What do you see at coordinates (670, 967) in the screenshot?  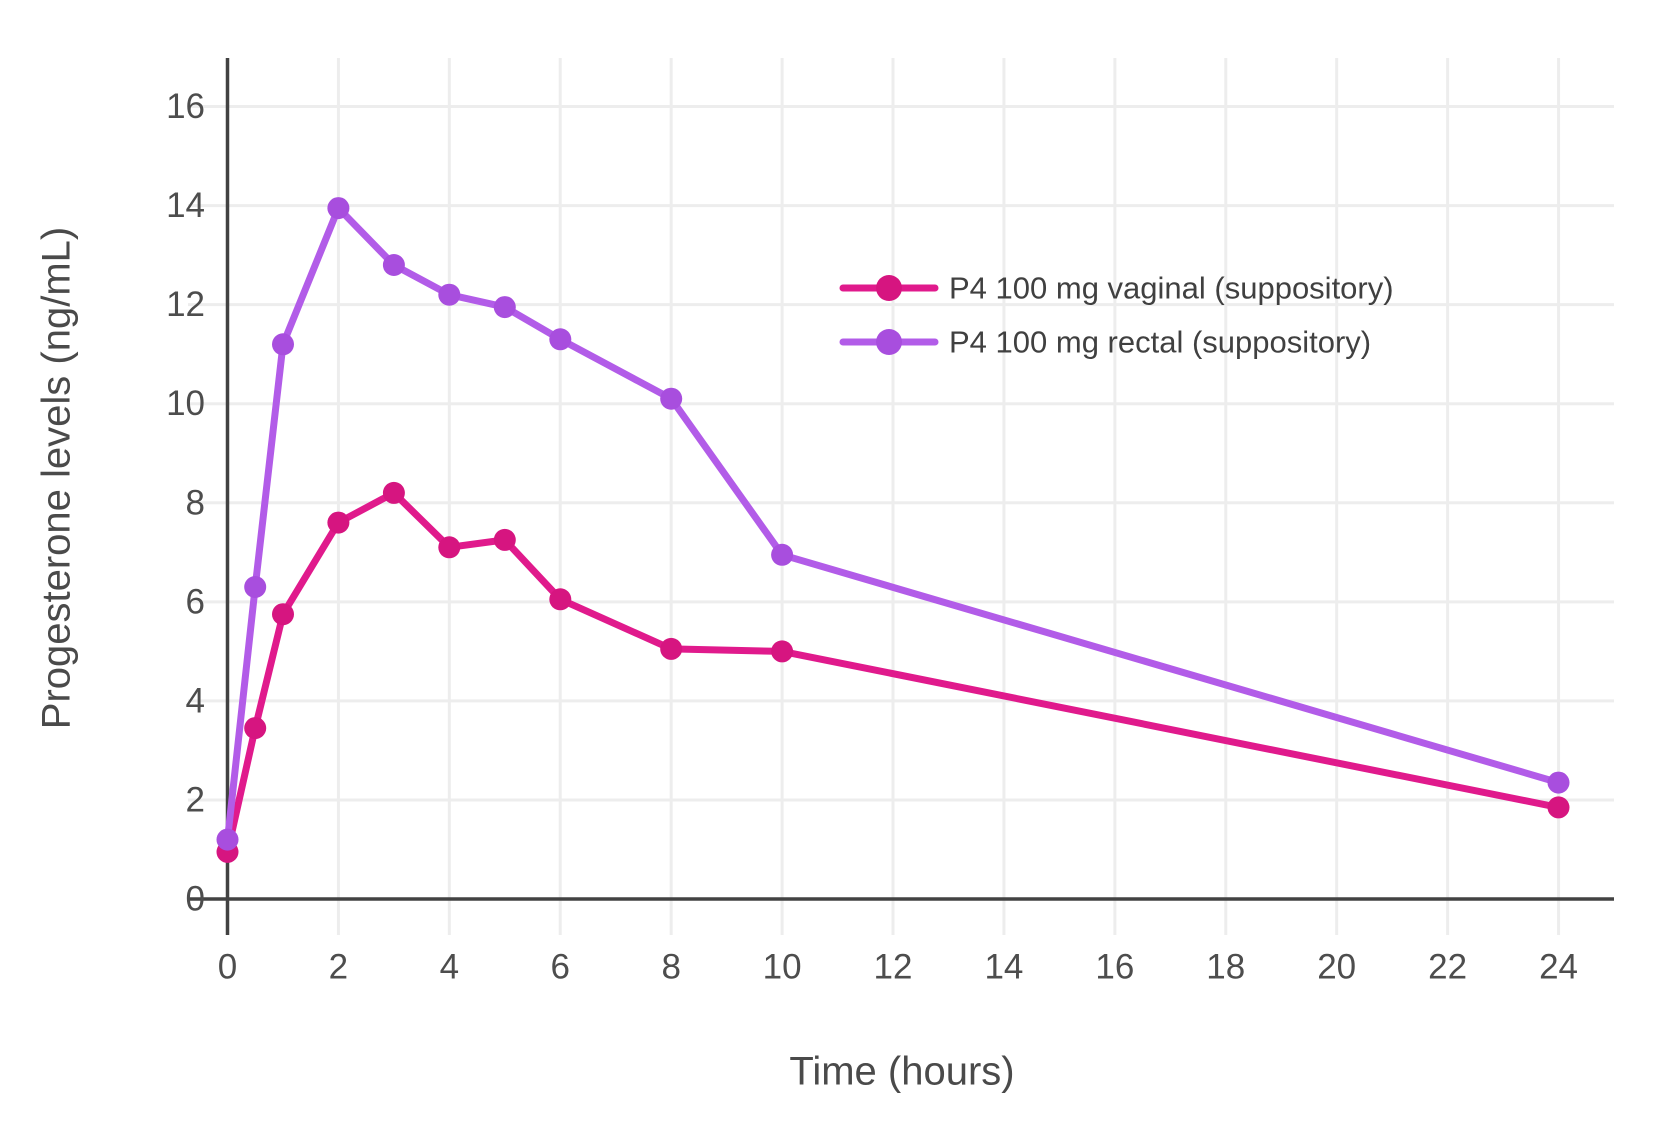 I see `x-tick-label: 8` at bounding box center [670, 967].